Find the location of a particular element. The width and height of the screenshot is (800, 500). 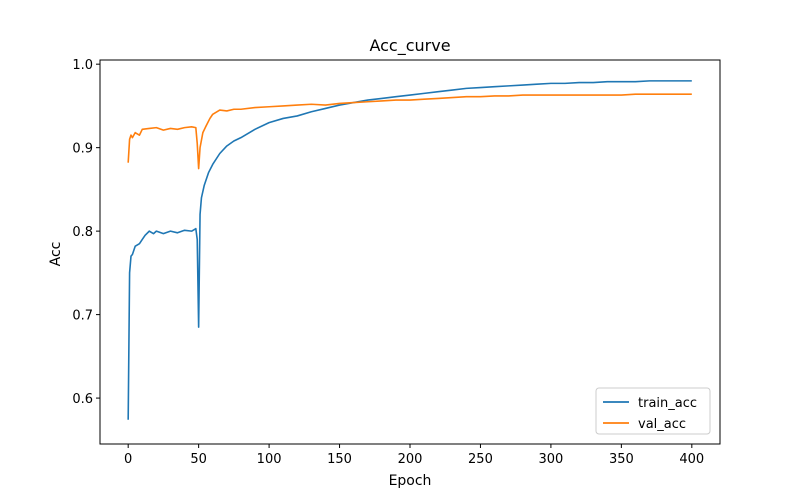

chart-title: Acc_curve is located at coordinates (409, 46).